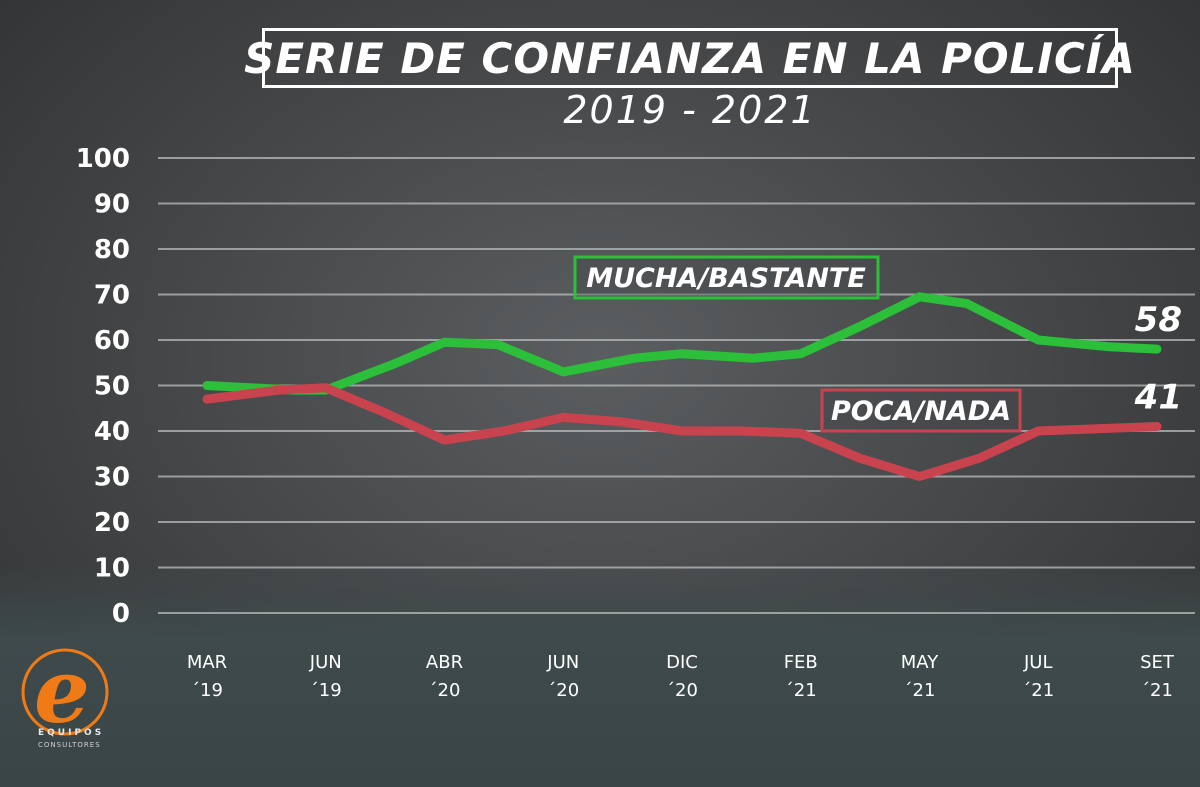 This screenshot has width=1200, height=787. What do you see at coordinates (682, 432) in the screenshot?
I see `series-line-poca-nada` at bounding box center [682, 432].